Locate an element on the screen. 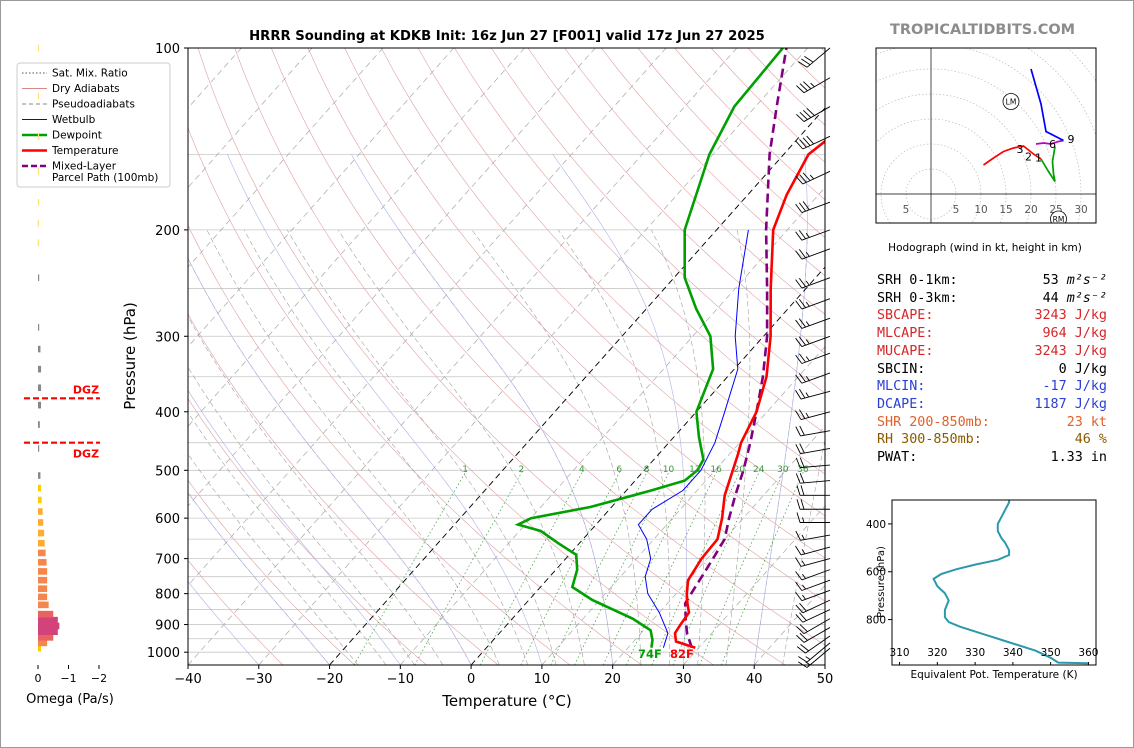  index-row: SRH 0-1km: 53 m²s⁻² is located at coordinates (992, 281).